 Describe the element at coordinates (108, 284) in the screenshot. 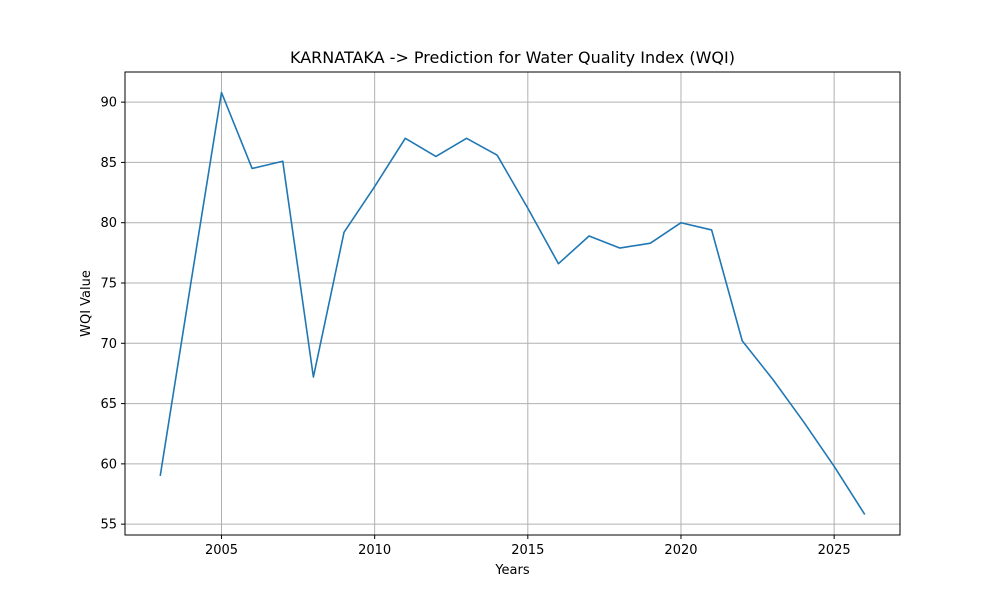

I see `y-tick-label: 75` at that location.